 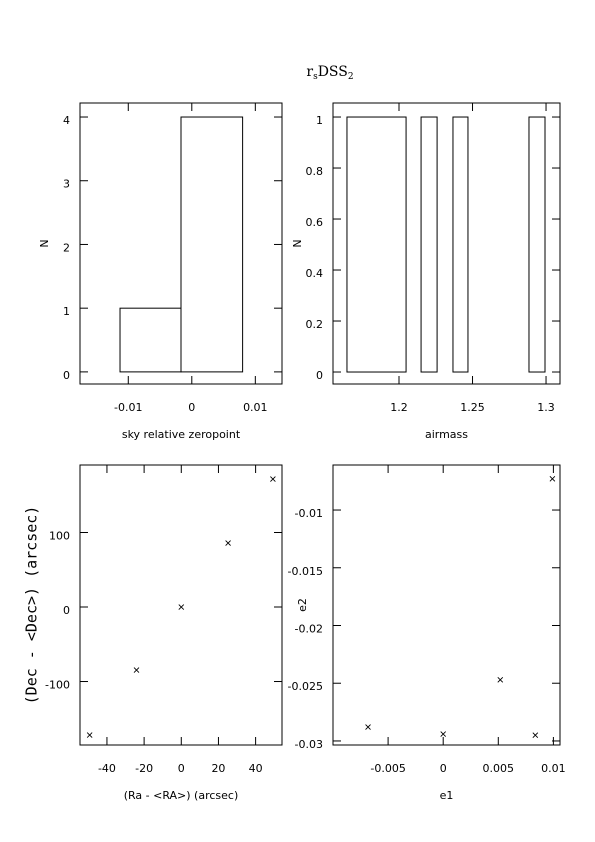 I want to click on x-tick-label: -0.01, so click(x=128, y=407).